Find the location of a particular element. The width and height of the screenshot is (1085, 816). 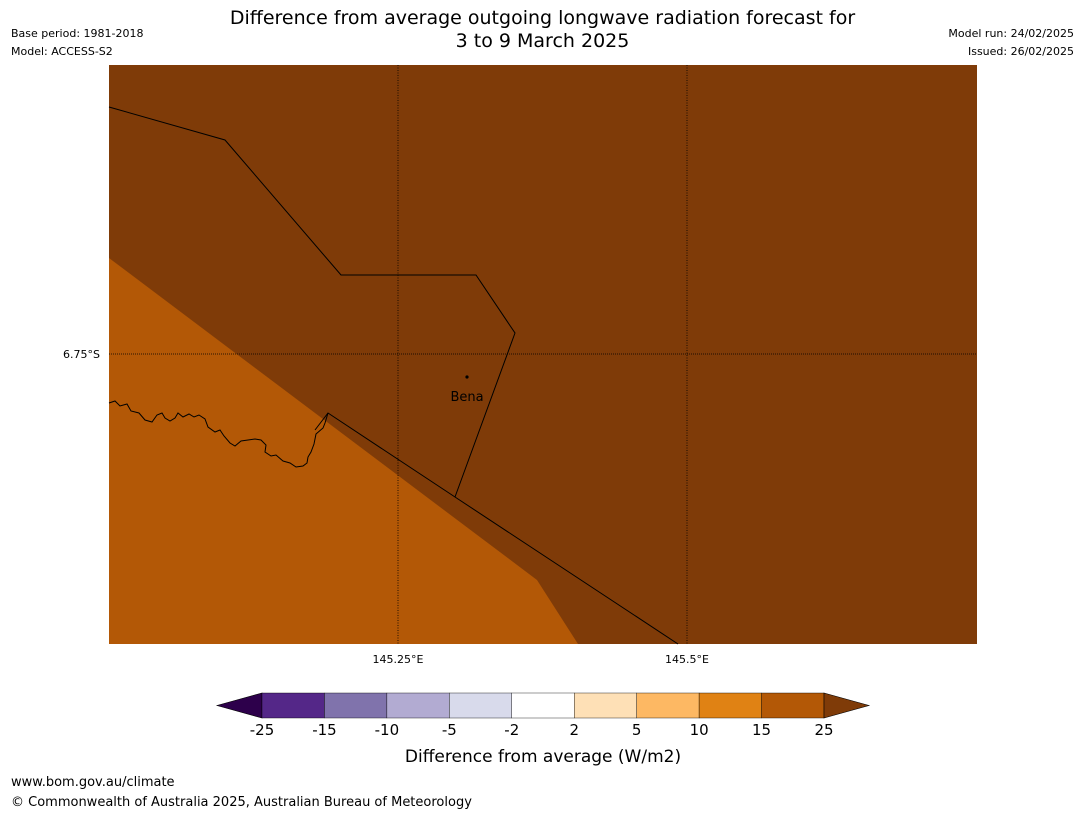

model-info: Base period: 1981-2018 Model: ACCESS-S2 is located at coordinates (77, 43).